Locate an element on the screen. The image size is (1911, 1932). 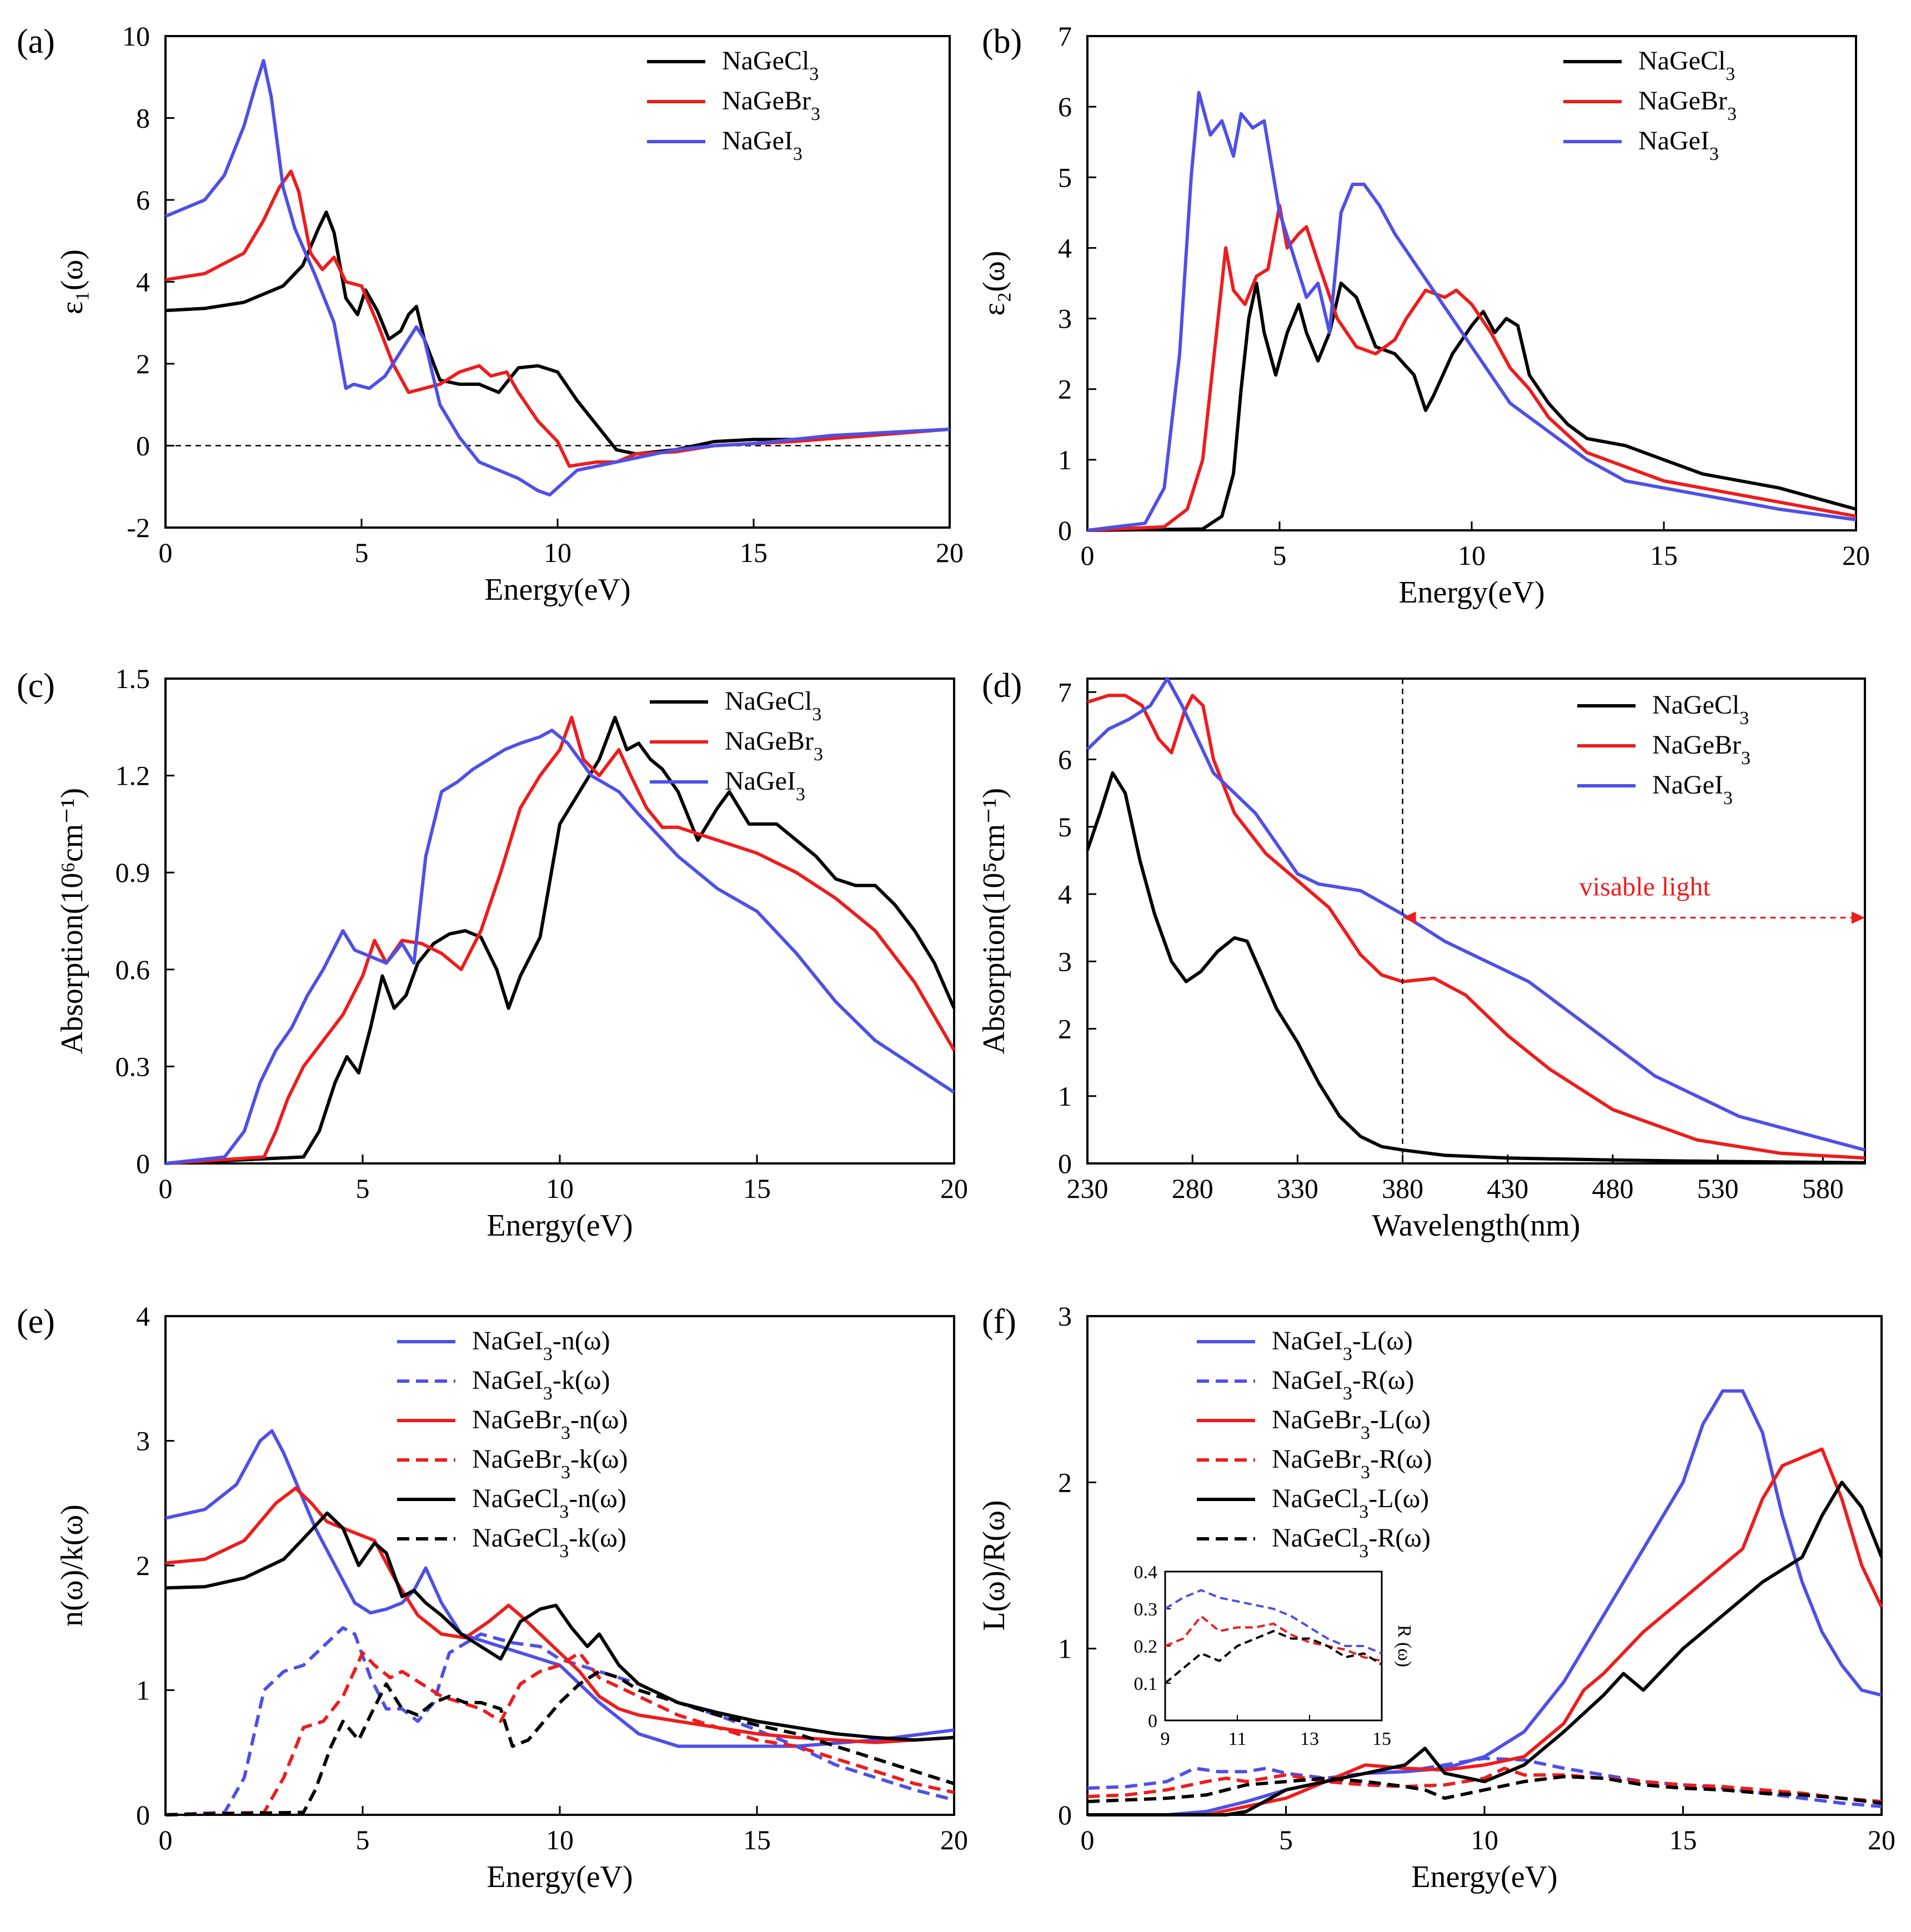
x-tick-label: 580 is located at coordinates (1823, 1188).